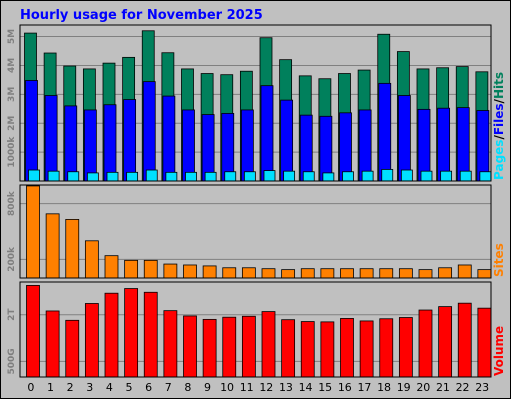 The height and width of the screenshot is (400, 512). What do you see at coordinates (266, 387) in the screenshot?
I see `x-tick-label: 12` at bounding box center [266, 387].